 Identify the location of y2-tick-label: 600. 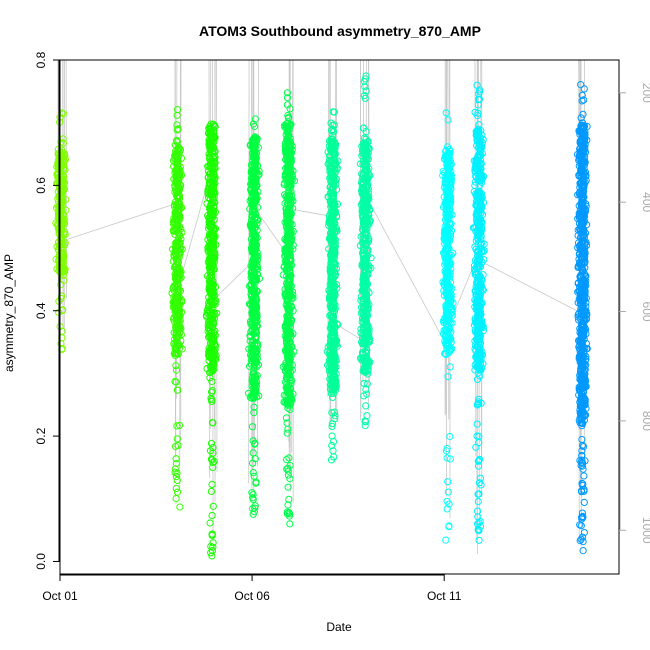
(645, 312).